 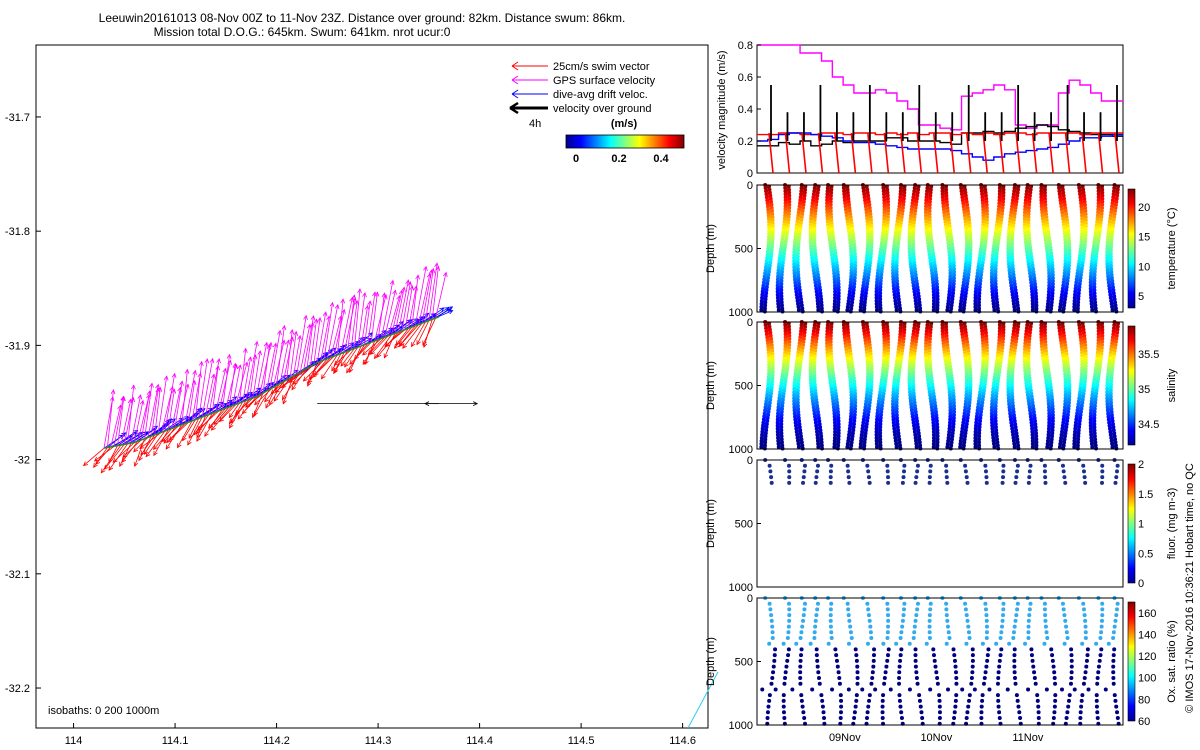 What do you see at coordinates (348, 371) in the screenshot?
I see `swim-vector-head` at bounding box center [348, 371].